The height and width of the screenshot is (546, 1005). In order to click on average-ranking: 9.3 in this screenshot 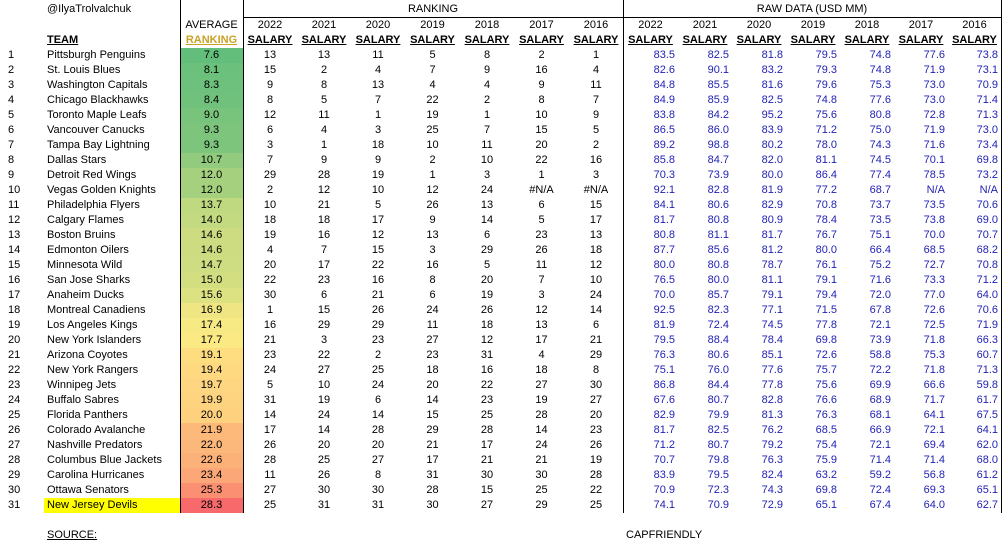, I will do `click(211, 130)`.